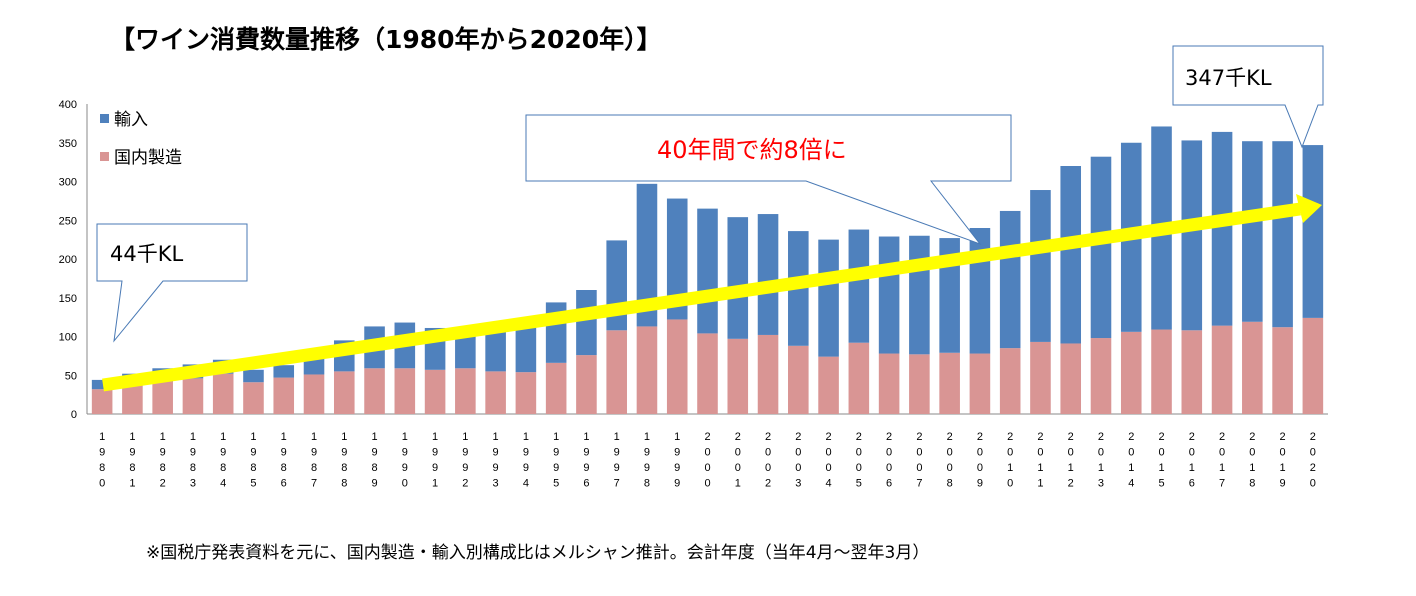  I want to click on bar-import-2013, so click(1101, 247).